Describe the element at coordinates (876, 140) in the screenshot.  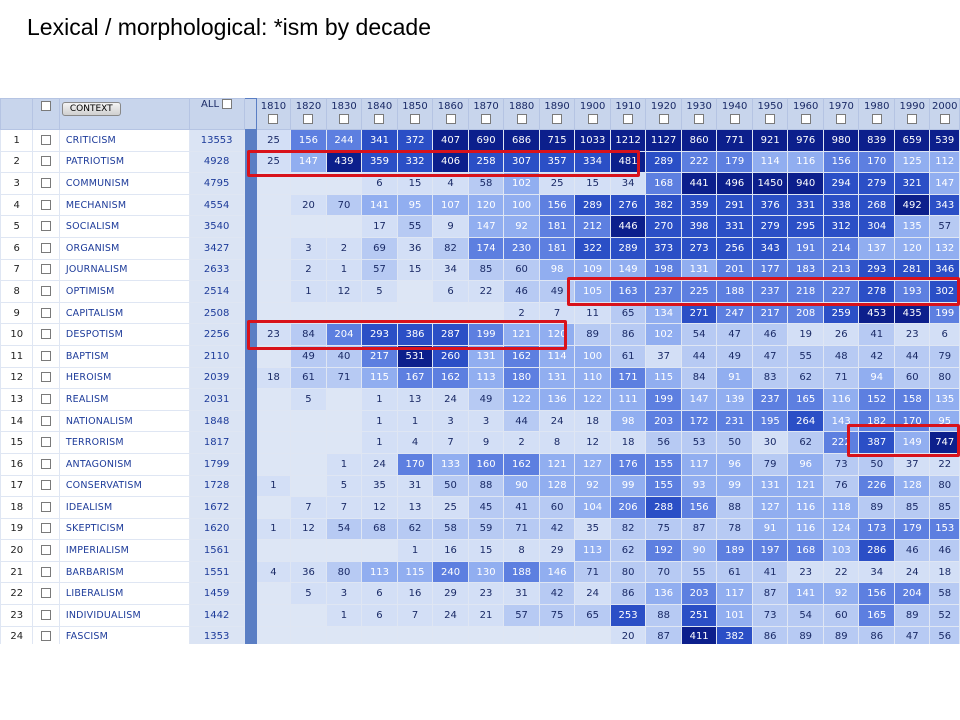
I see `decade-count-cell: 839` at that location.